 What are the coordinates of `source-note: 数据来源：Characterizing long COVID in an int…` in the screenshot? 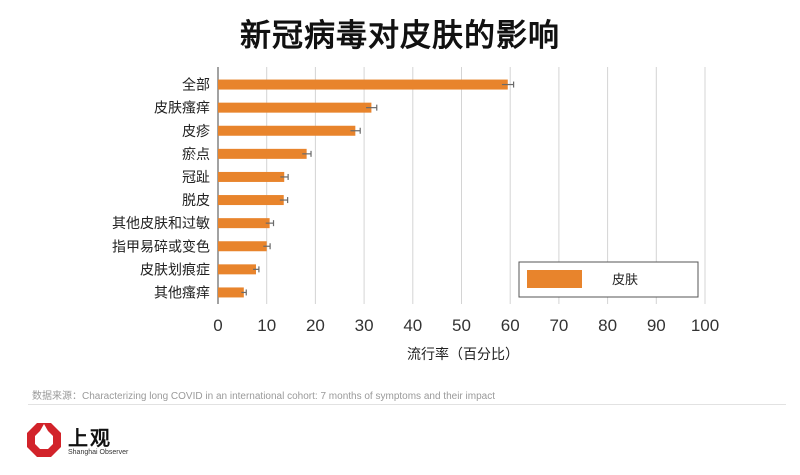 It's located at (263, 396).